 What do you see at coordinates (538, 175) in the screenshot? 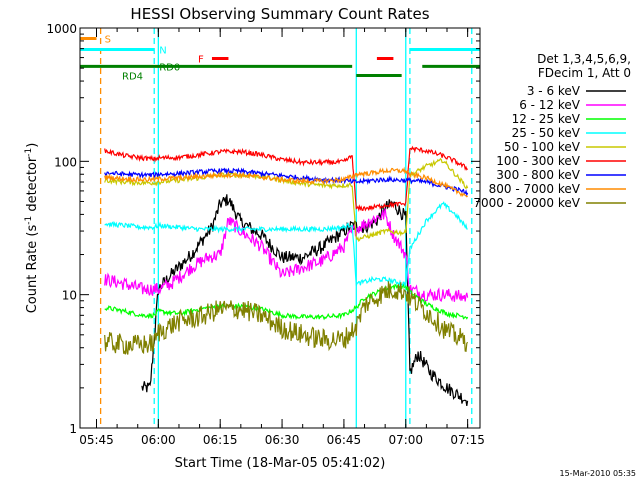
I see `legend-entry-label: 300 - 800 keV` at bounding box center [538, 175].